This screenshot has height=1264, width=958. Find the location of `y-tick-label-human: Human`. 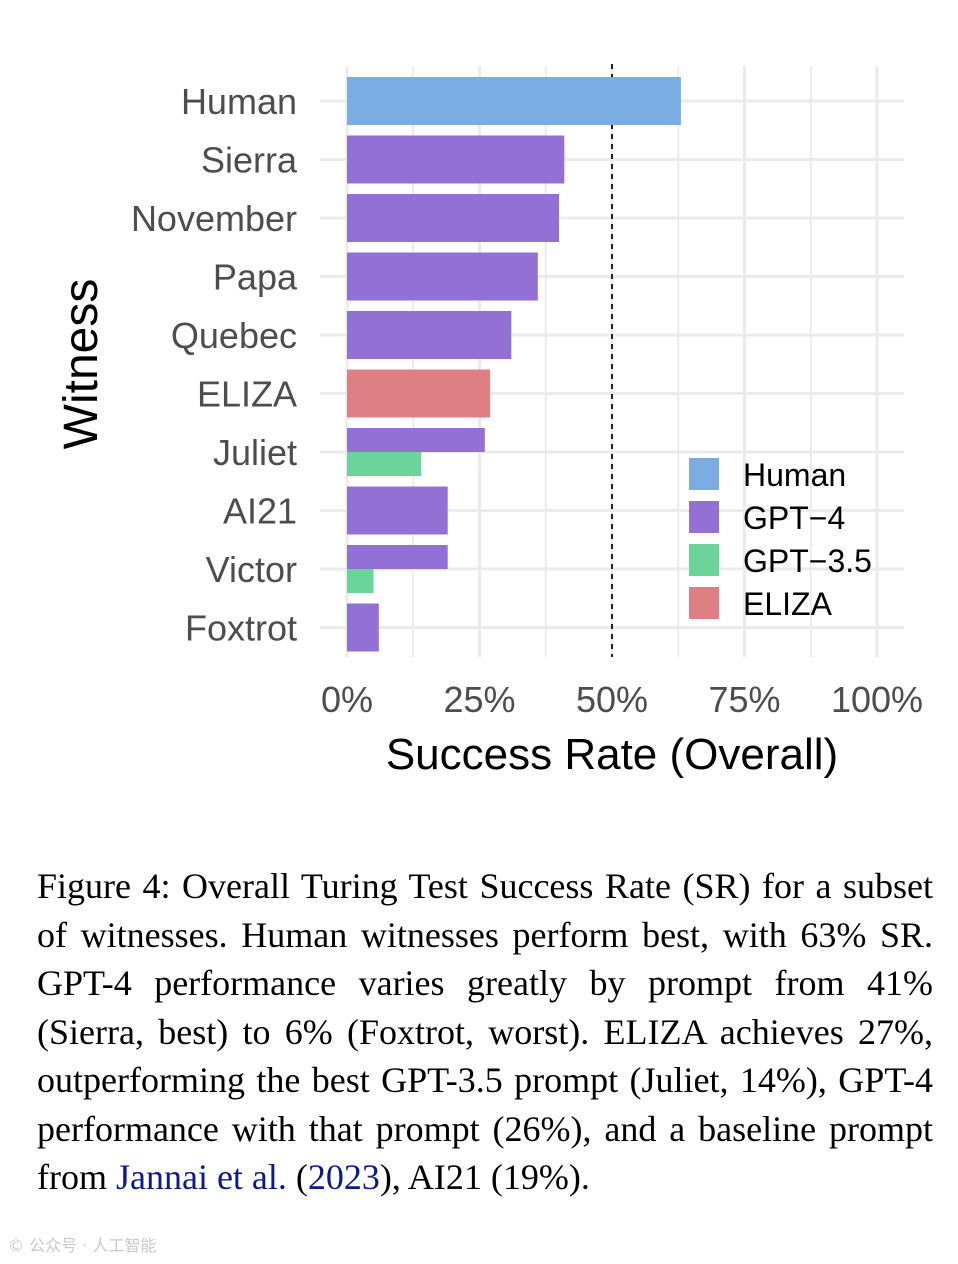

y-tick-label-human: Human is located at coordinates (239, 101).